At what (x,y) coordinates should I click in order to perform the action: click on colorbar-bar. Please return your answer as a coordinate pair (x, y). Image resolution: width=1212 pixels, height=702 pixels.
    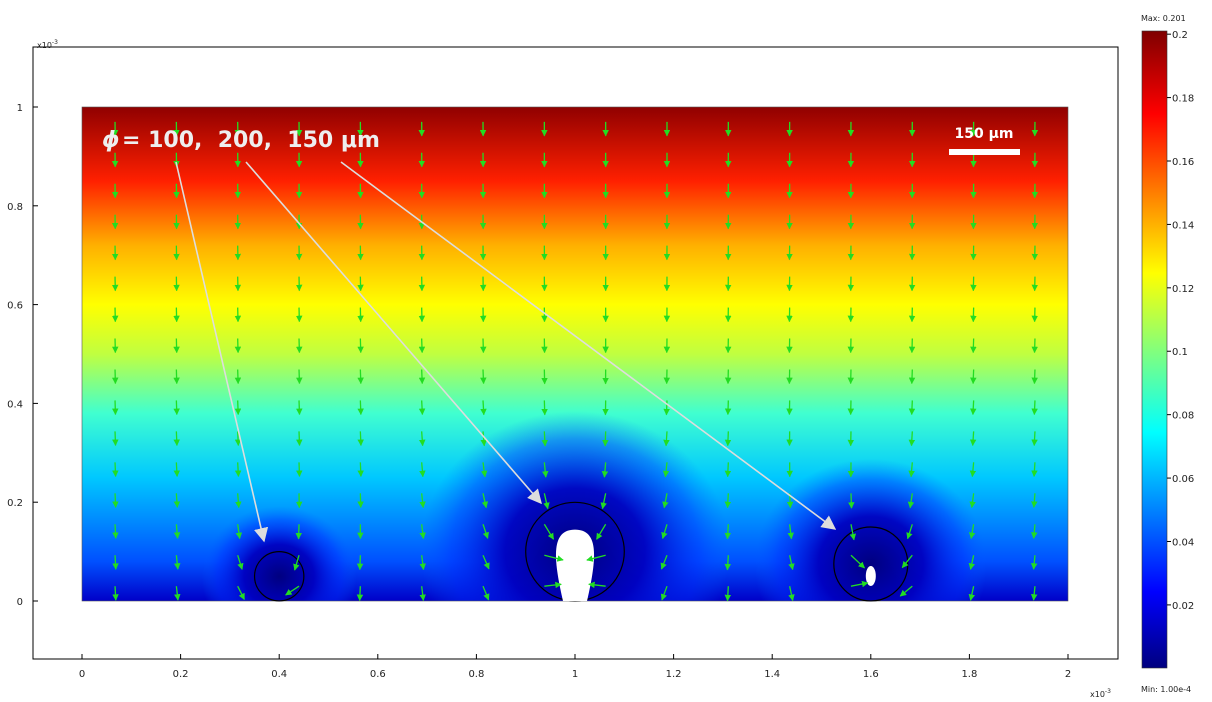
    Looking at the image, I should click on (1154, 349).